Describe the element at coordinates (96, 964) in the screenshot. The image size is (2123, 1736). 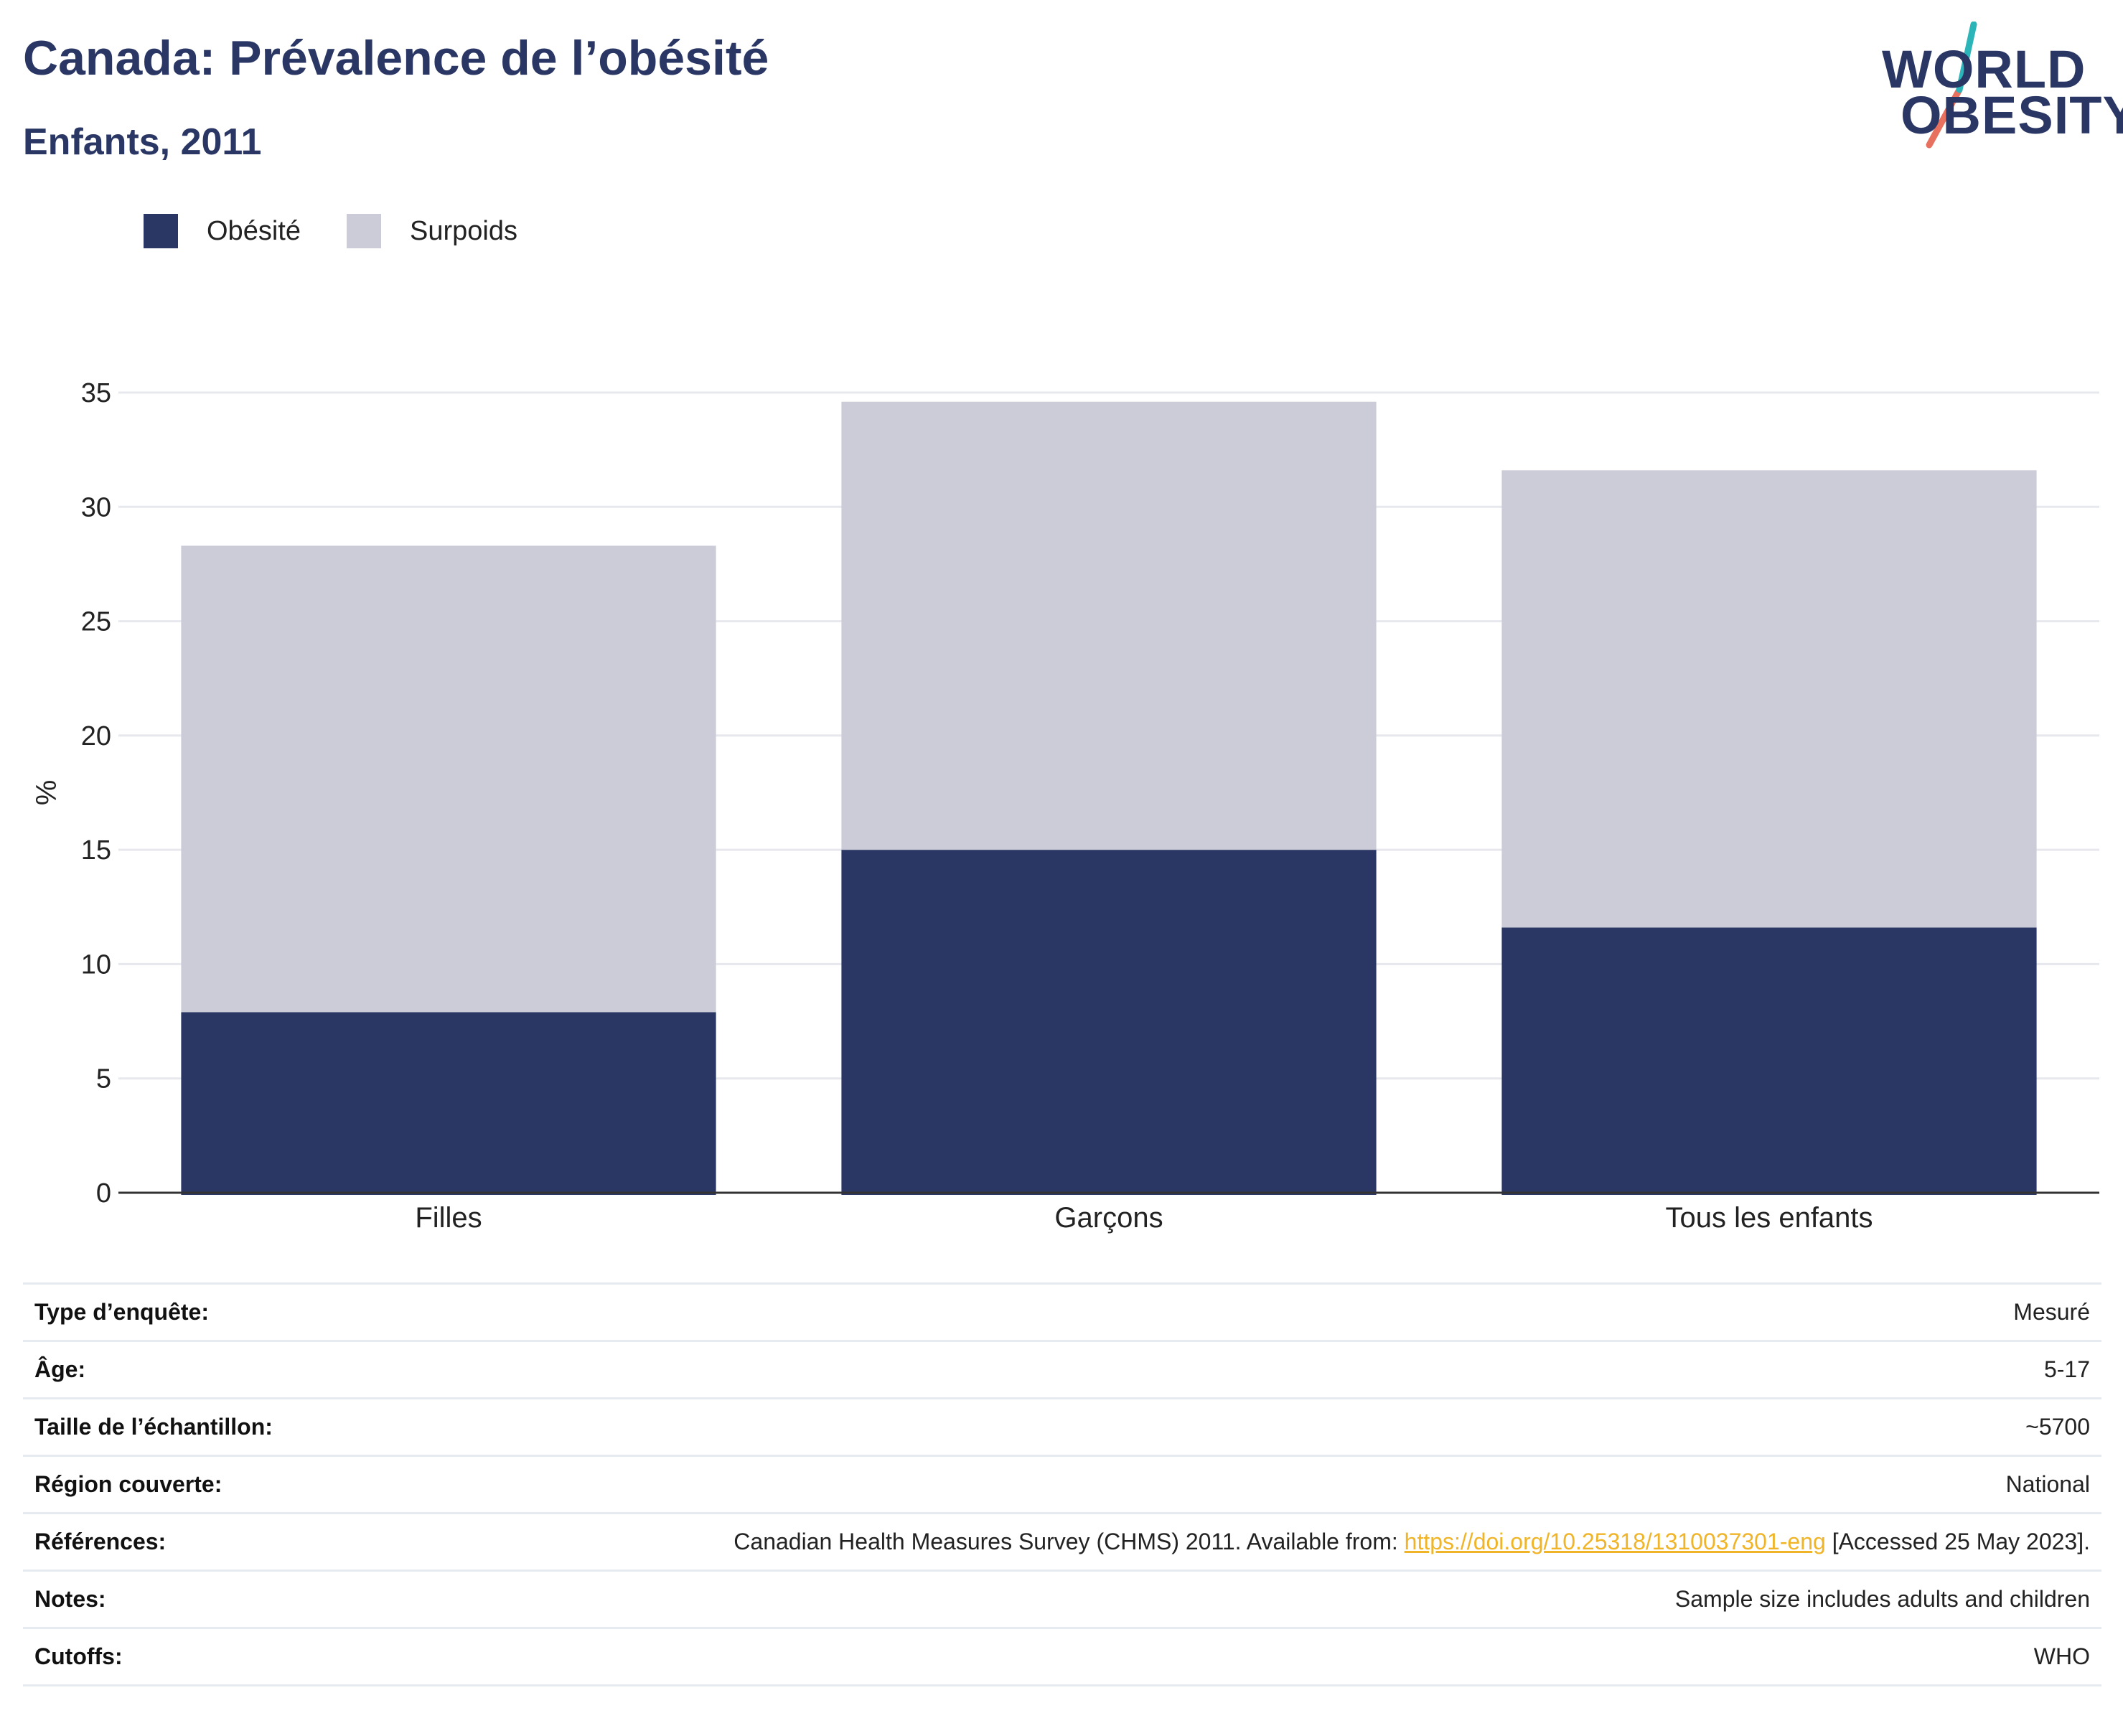
I see `y-tick-label: 10` at that location.